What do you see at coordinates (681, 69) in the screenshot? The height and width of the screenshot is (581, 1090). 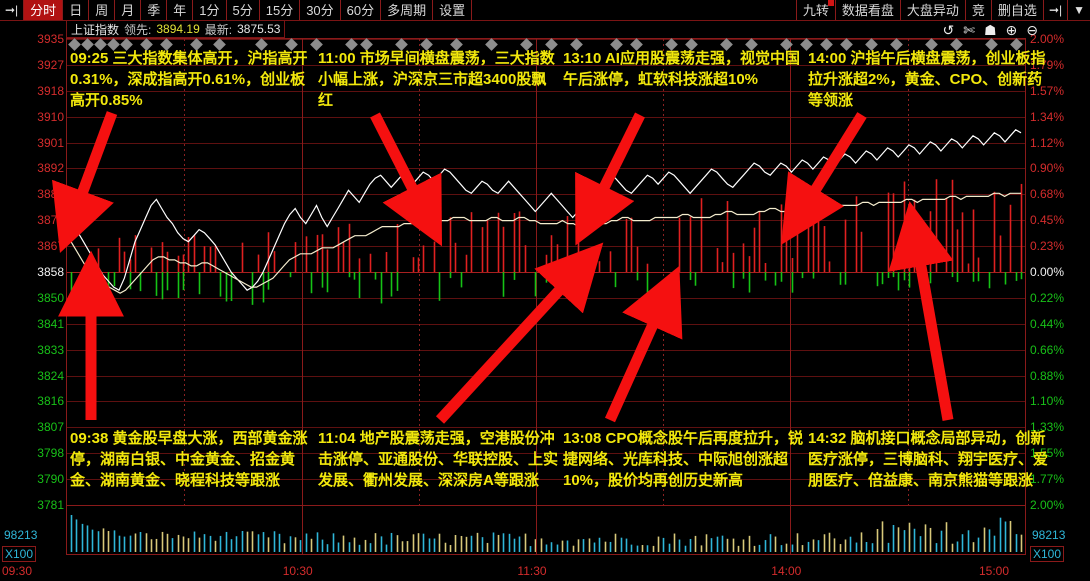 I see `annotation-1310: 13:10 AI应用股震荡走强，视觉中国午后涨停，虹软科技涨超10%` at bounding box center [681, 69].